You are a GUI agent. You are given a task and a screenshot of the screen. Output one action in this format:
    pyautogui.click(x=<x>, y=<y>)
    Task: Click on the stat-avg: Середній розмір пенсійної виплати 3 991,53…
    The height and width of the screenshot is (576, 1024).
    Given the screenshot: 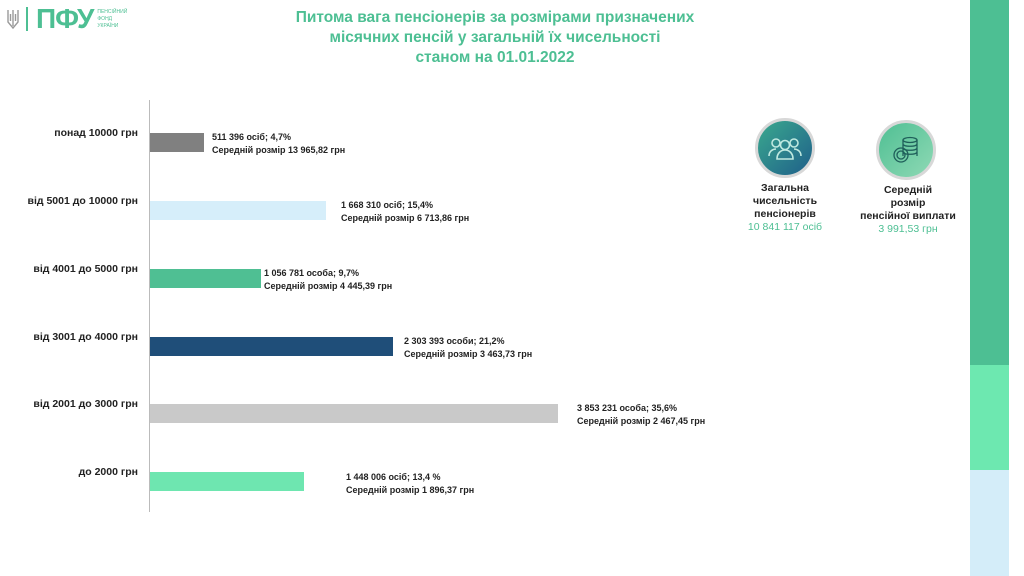 What is the action you would take?
    pyautogui.click(x=908, y=209)
    